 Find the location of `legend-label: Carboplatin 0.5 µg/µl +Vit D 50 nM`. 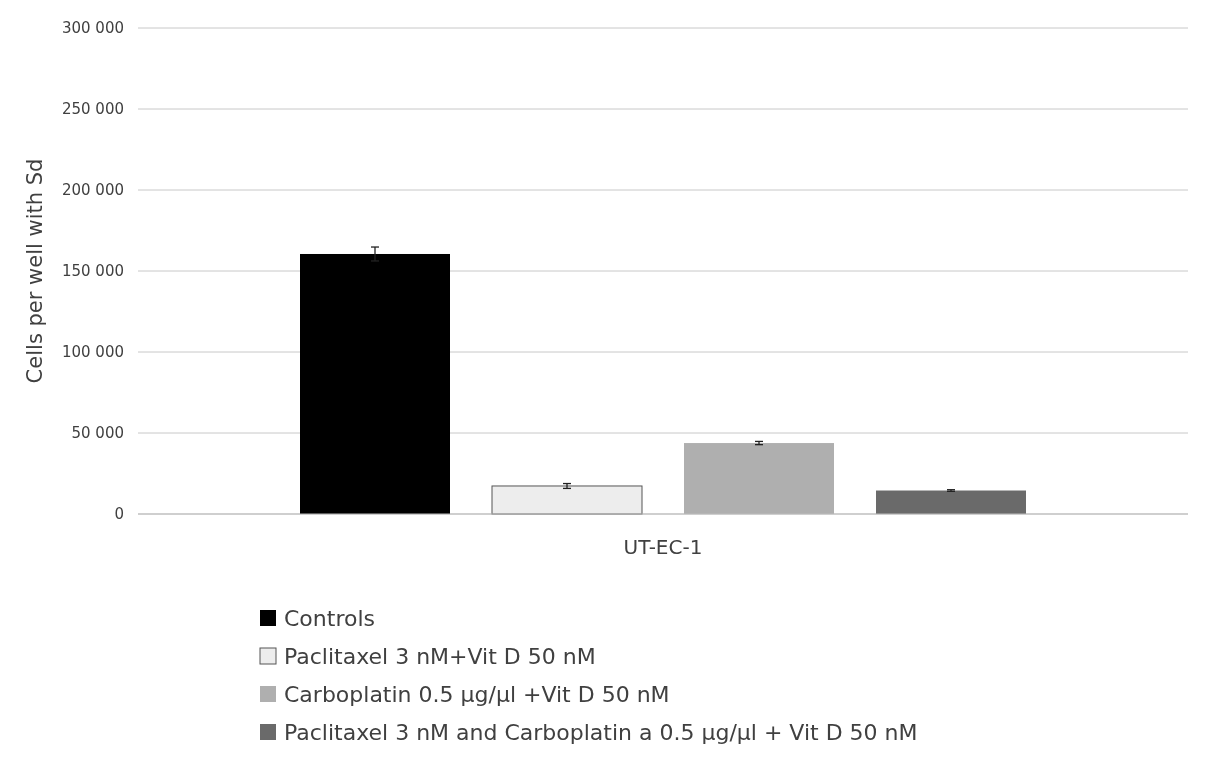

legend-label: Carboplatin 0.5 µg/µl +Vit D 50 nM is located at coordinates (477, 694).